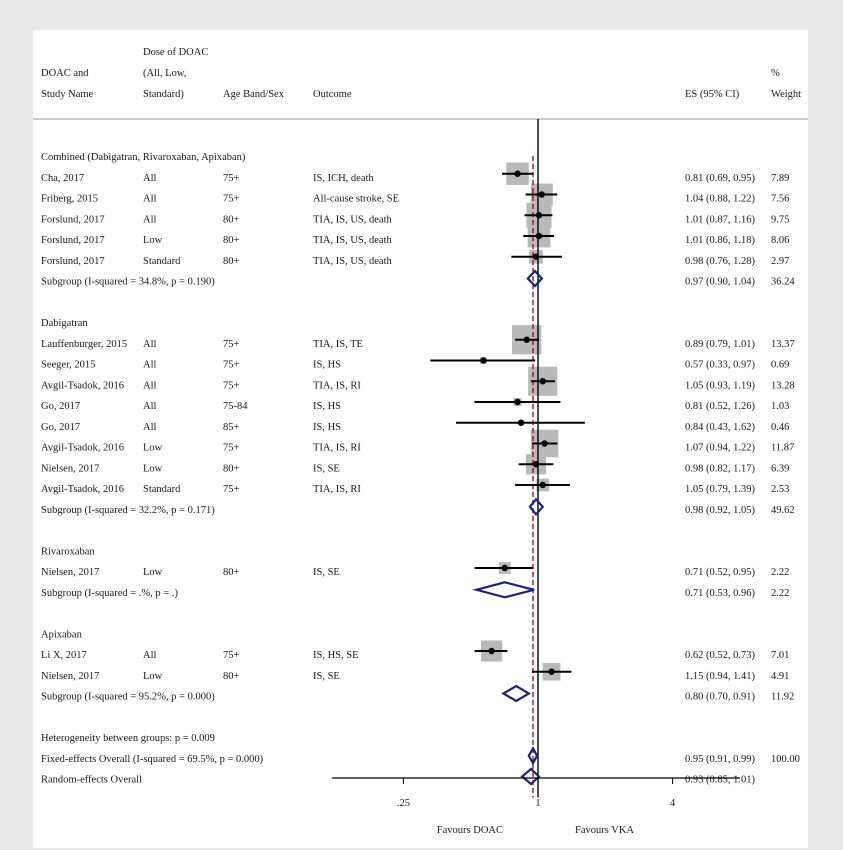 The image size is (843, 850). I want to click on subtotal-weight: 2.22, so click(780, 593).